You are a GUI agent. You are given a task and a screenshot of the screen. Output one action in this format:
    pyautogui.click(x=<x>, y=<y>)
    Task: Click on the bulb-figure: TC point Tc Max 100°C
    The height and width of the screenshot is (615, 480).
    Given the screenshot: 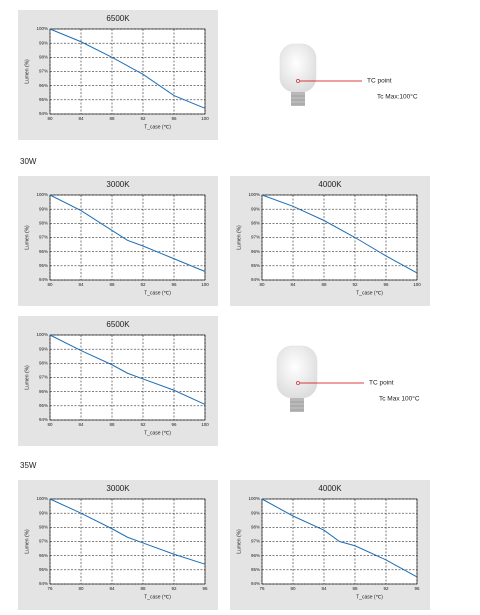 What is the action you would take?
    pyautogui.click(x=348, y=378)
    